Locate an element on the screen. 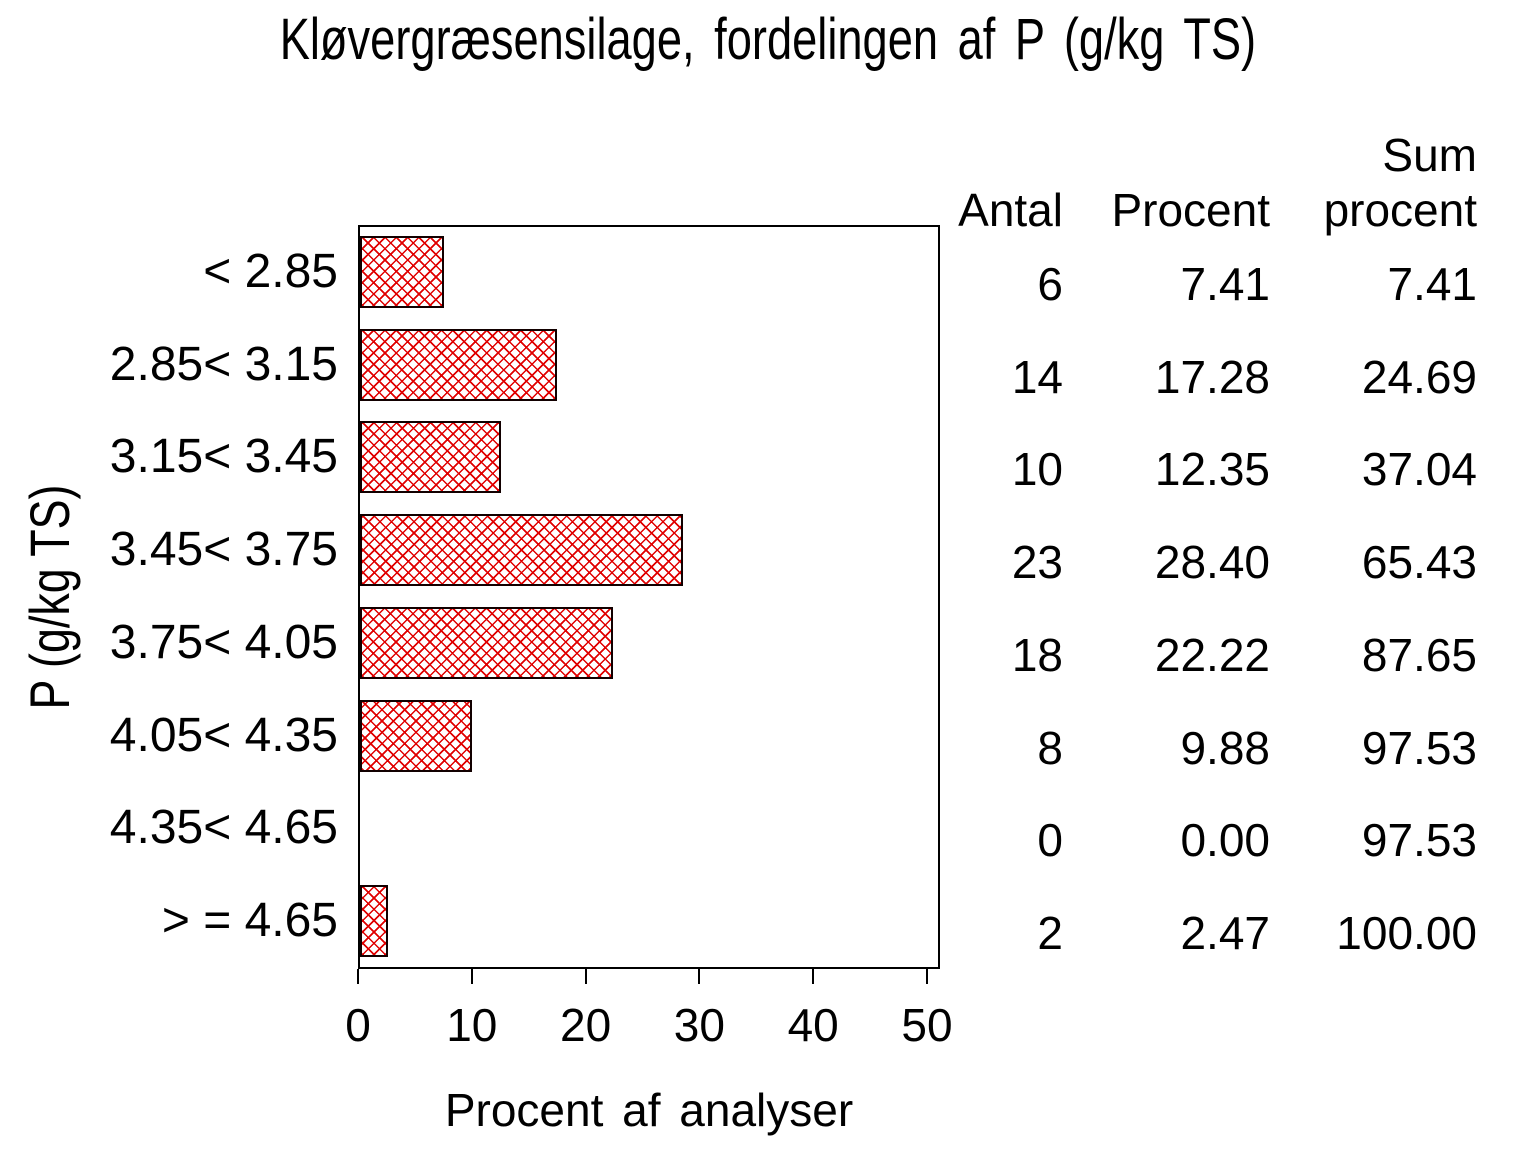 The height and width of the screenshot is (1152, 1536). table-header-sum-line2: procent is located at coordinates (1400, 210).